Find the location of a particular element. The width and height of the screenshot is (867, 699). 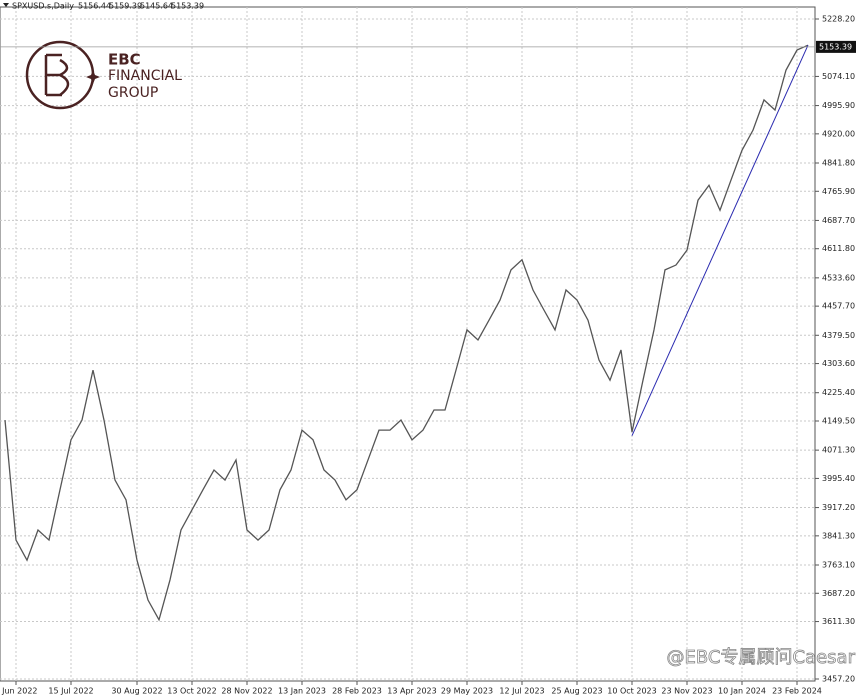

logo: EBC FINANCIAL GROUP is located at coordinates (103, 75).